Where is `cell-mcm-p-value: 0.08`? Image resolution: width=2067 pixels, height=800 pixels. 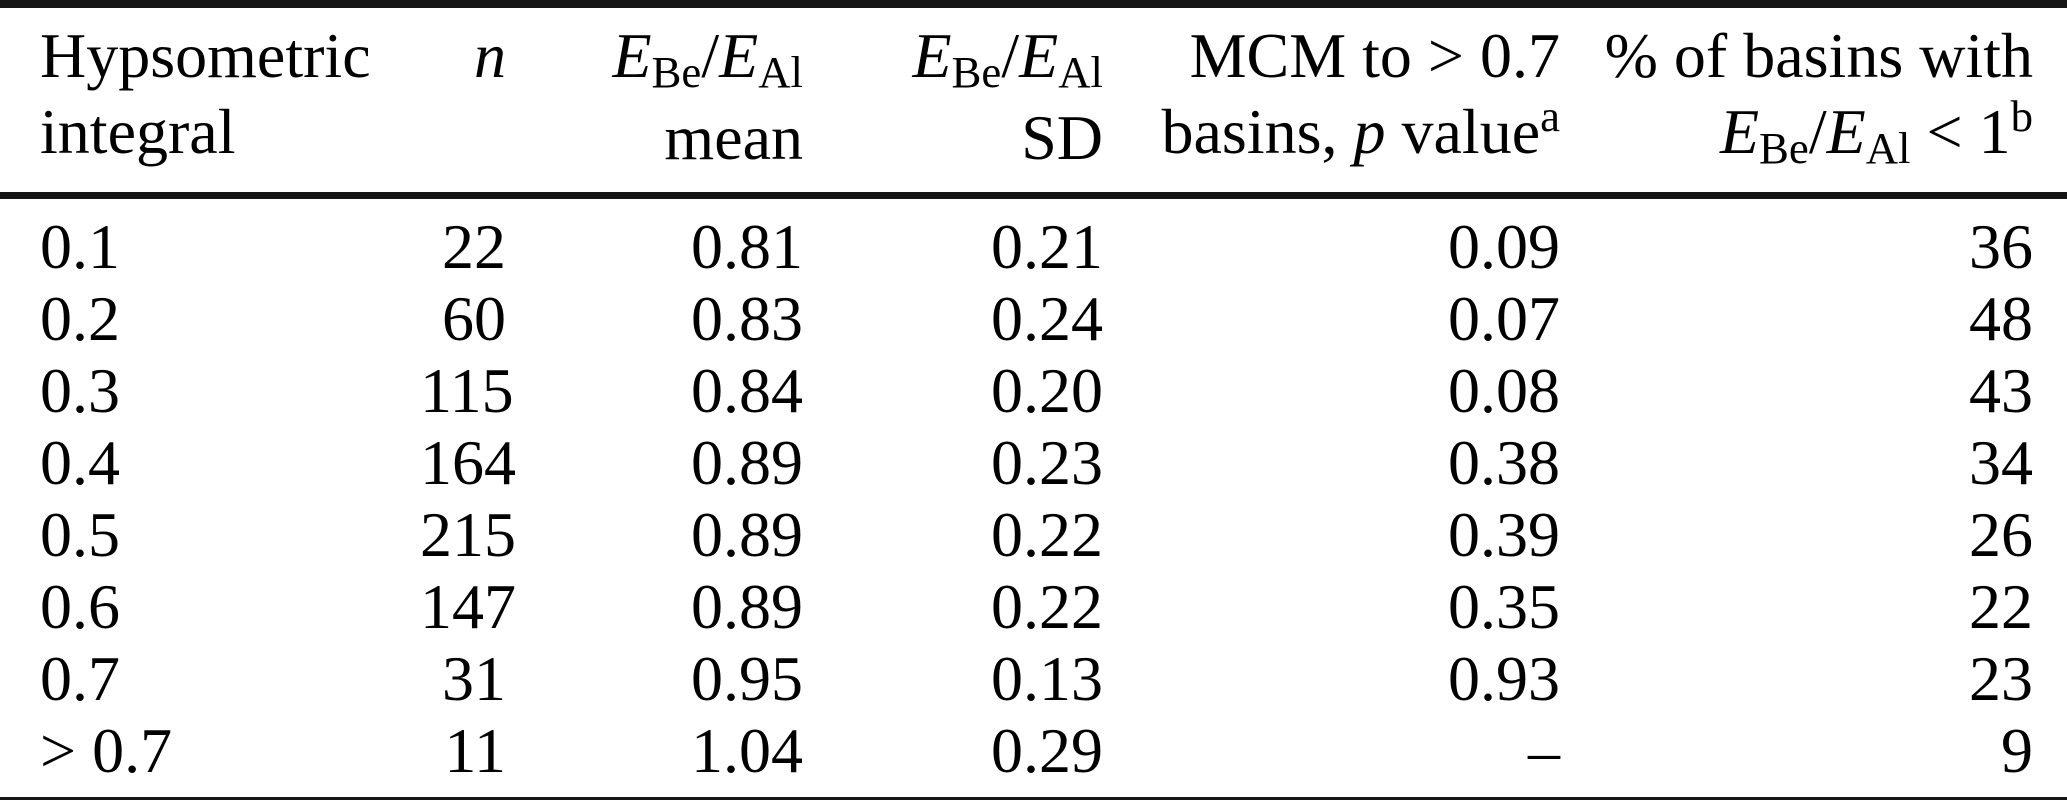 cell-mcm-p-value: 0.08 is located at coordinates (1504, 390).